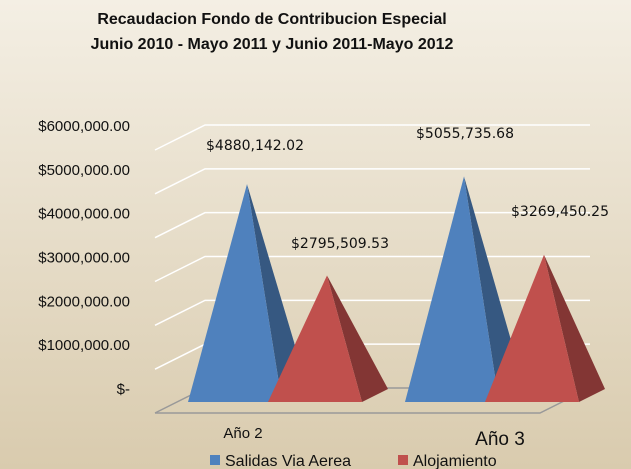 This screenshot has width=631, height=469. I want to click on y-tick-label: $1000,000.00, so click(84, 345).